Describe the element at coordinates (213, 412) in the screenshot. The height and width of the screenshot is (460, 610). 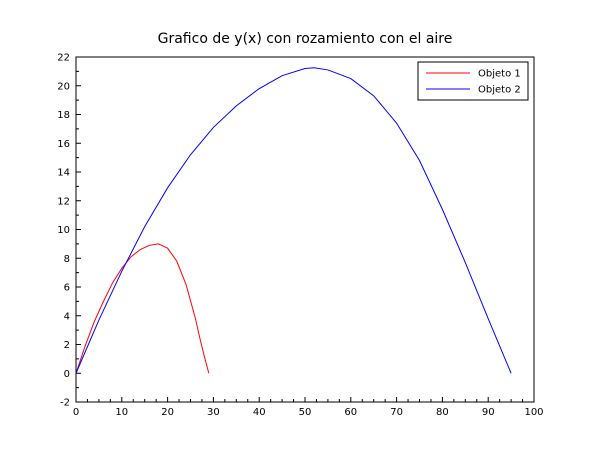
I see `x-tick-label: 30` at that location.